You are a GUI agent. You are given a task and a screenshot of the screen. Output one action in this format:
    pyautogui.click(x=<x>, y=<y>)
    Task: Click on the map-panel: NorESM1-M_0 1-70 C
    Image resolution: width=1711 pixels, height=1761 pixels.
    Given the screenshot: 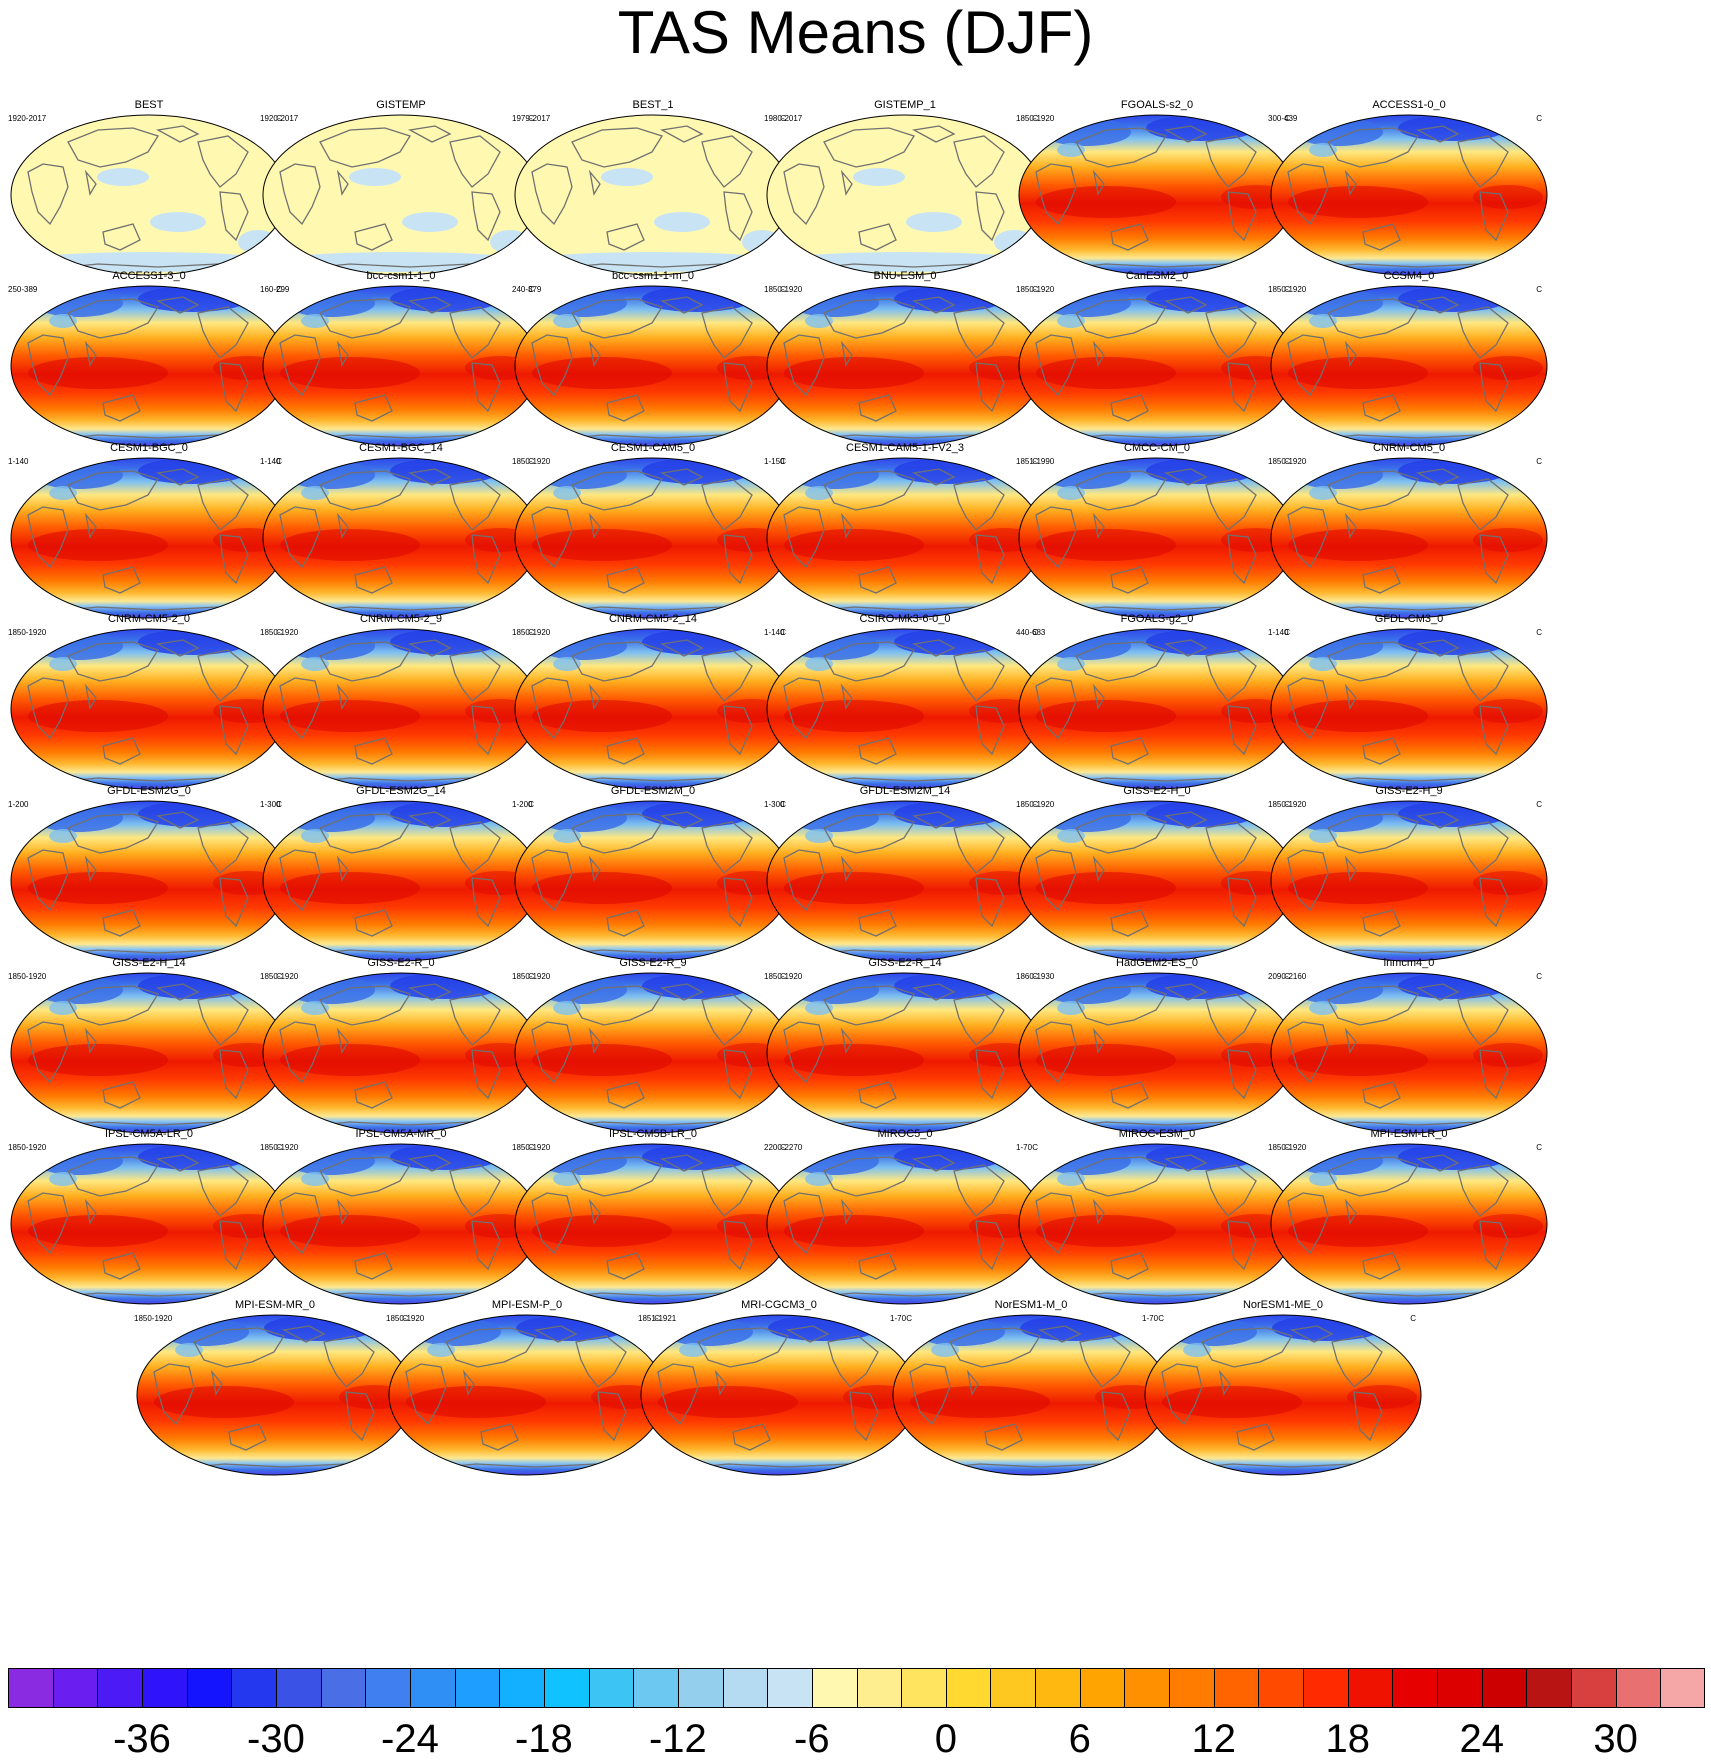 What is the action you would take?
    pyautogui.click(x=1031, y=1388)
    